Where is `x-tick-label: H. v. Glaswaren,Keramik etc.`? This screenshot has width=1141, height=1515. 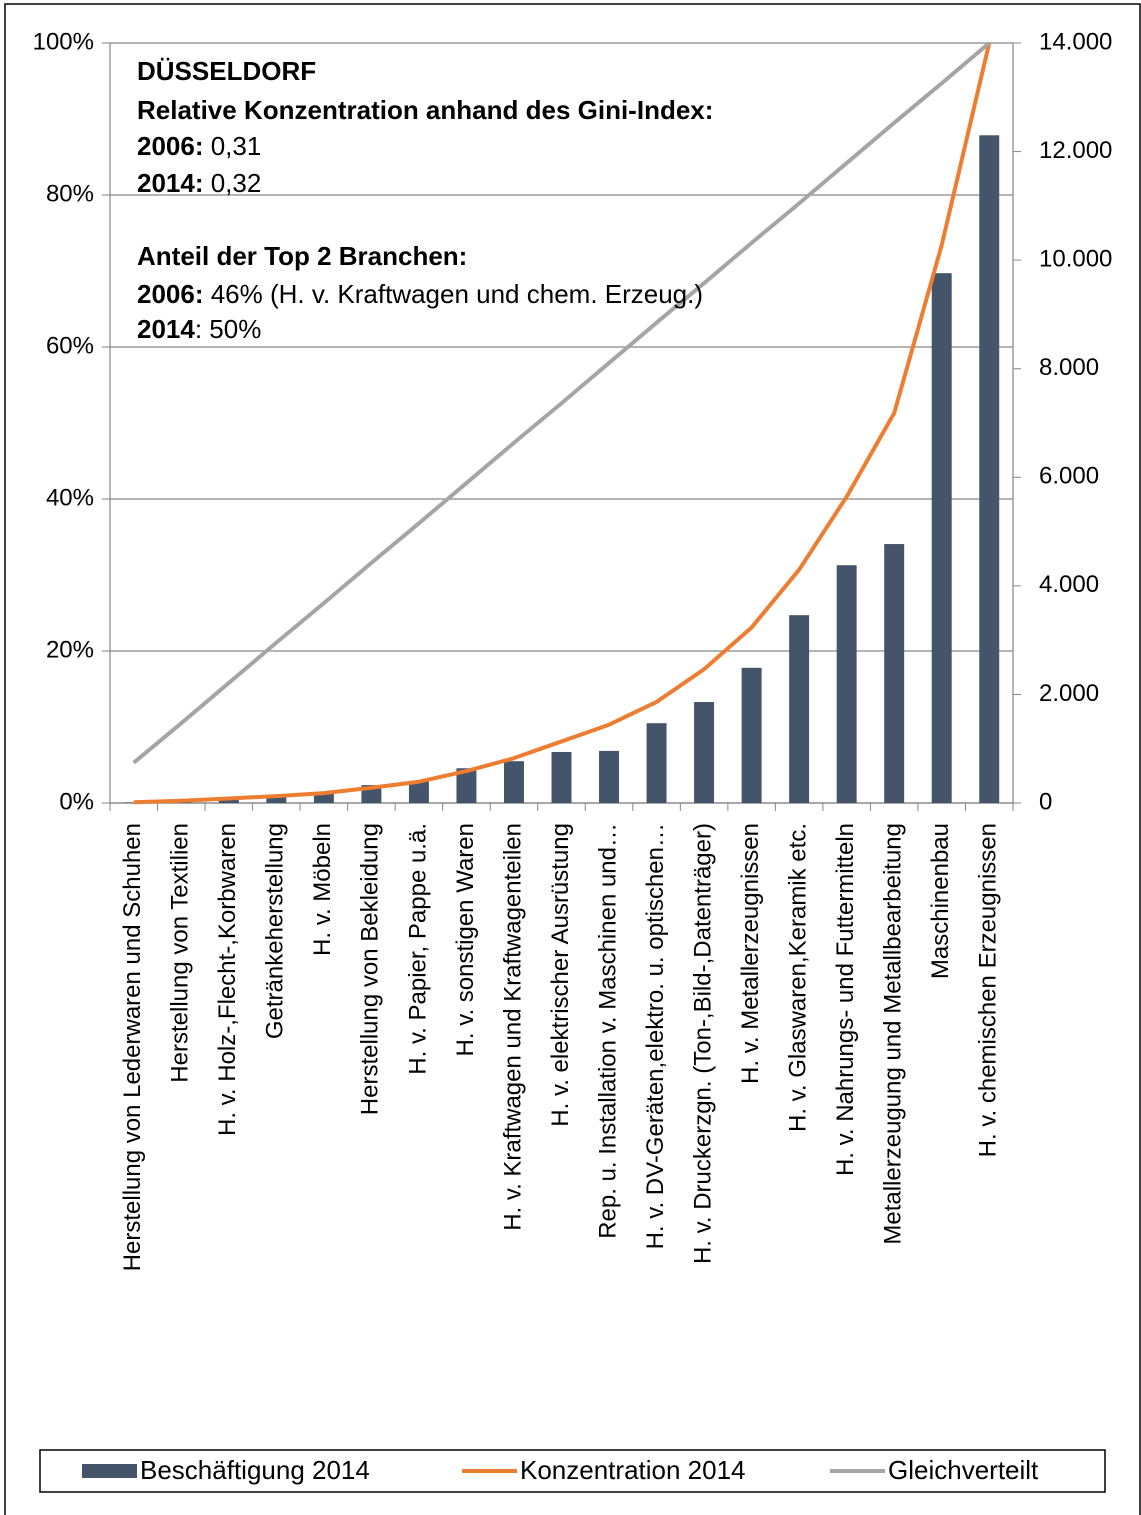
x-tick-label: H. v. Glaswaren,Keramik etc. is located at coordinates (797, 977).